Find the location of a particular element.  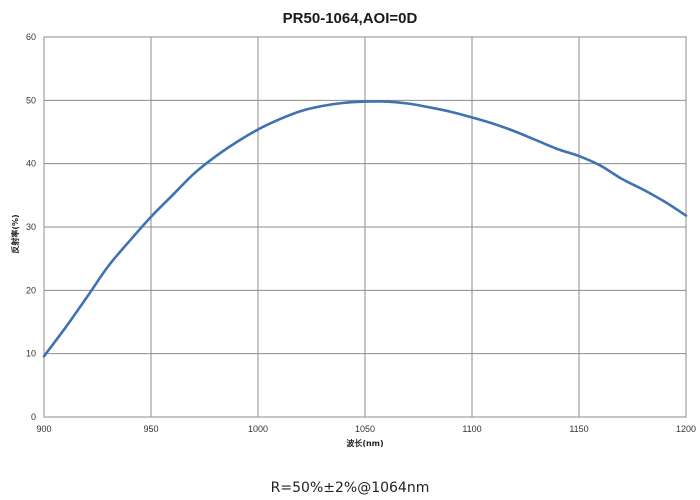

y-tick-label: 0 is located at coordinates (33, 417).